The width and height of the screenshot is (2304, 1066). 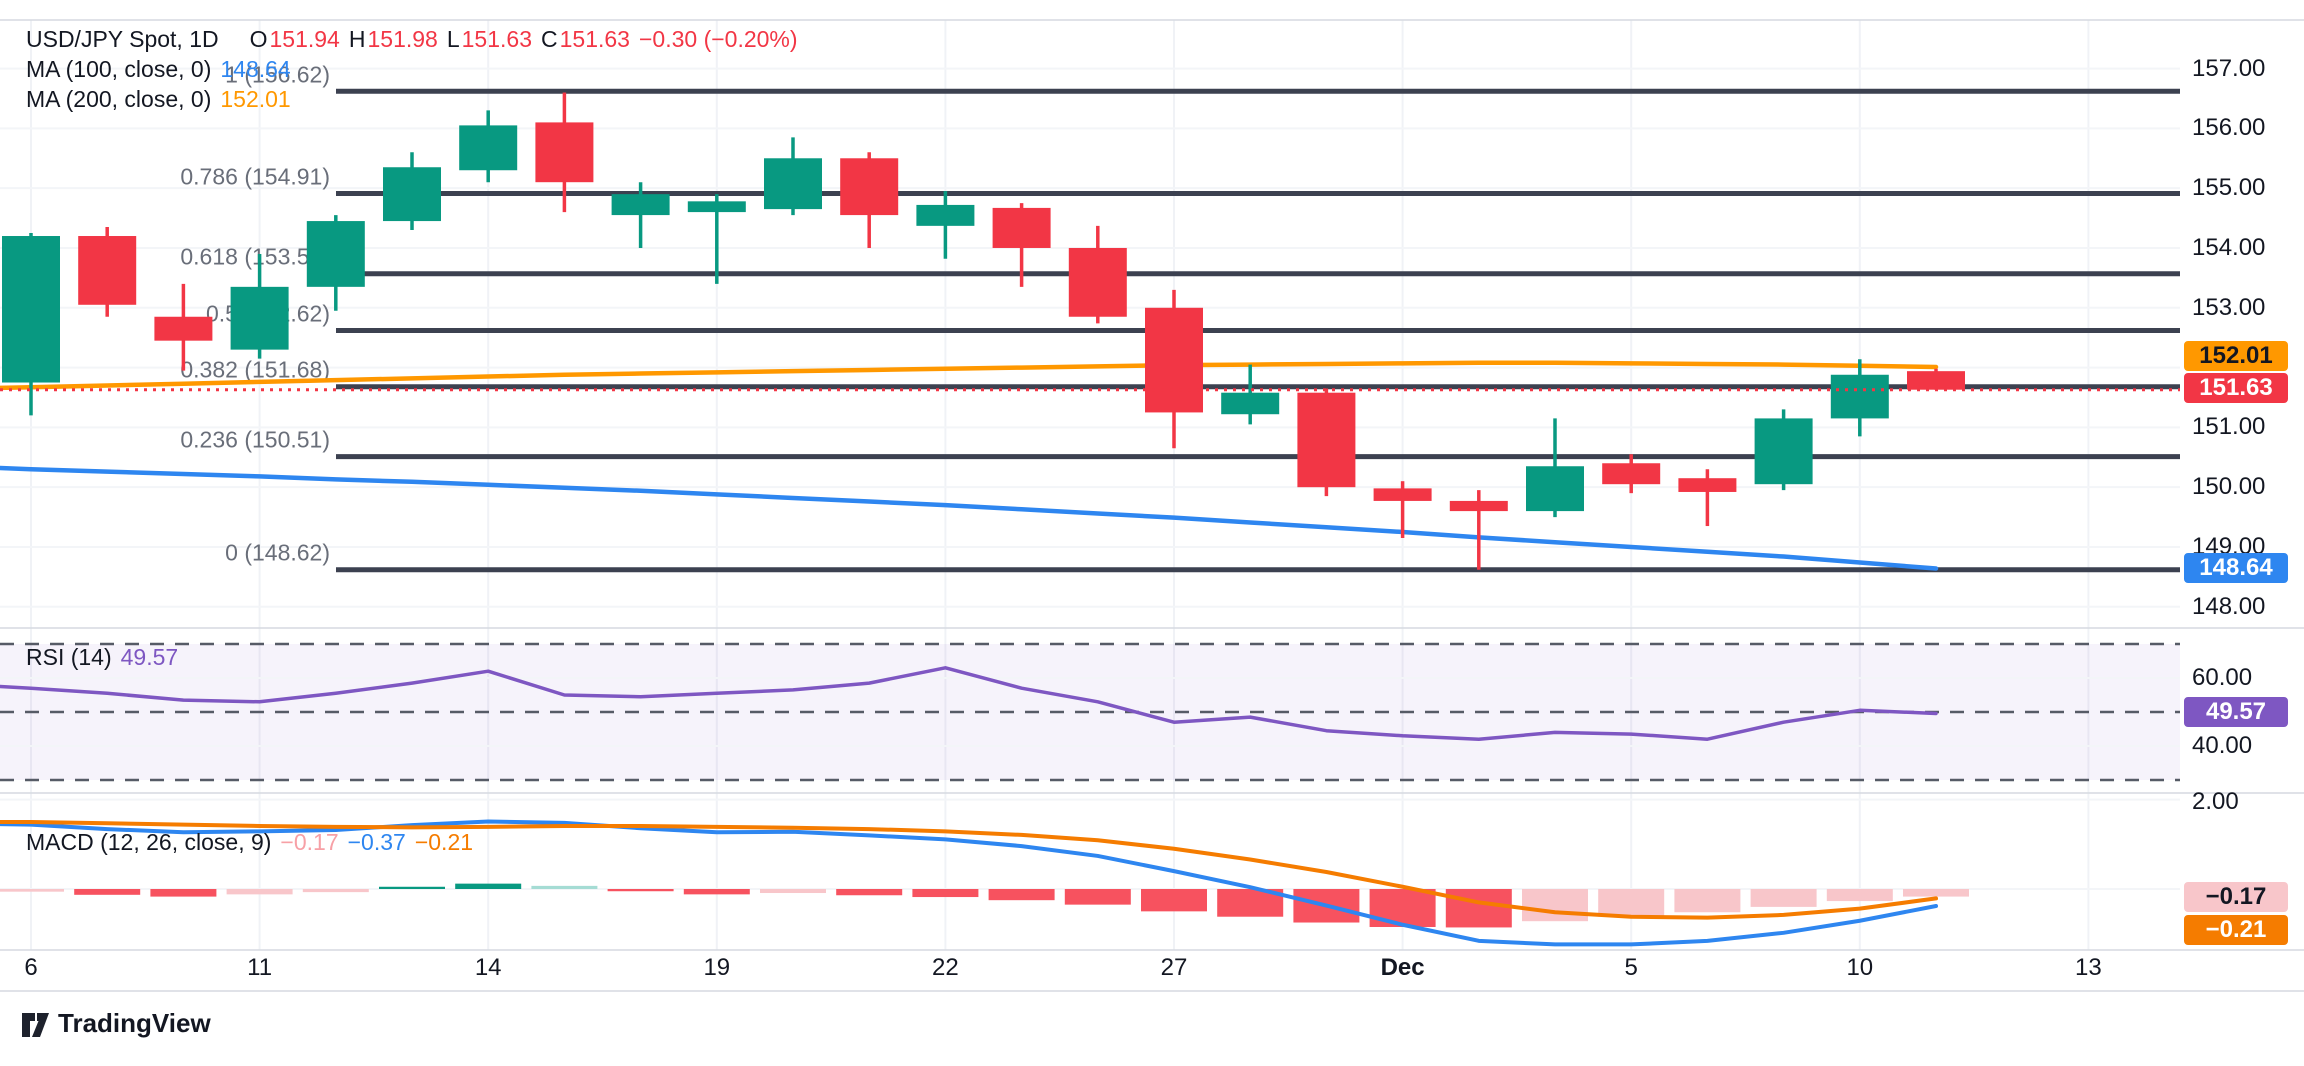 I want to click on price-tick: 155.00, so click(x=2229, y=188).